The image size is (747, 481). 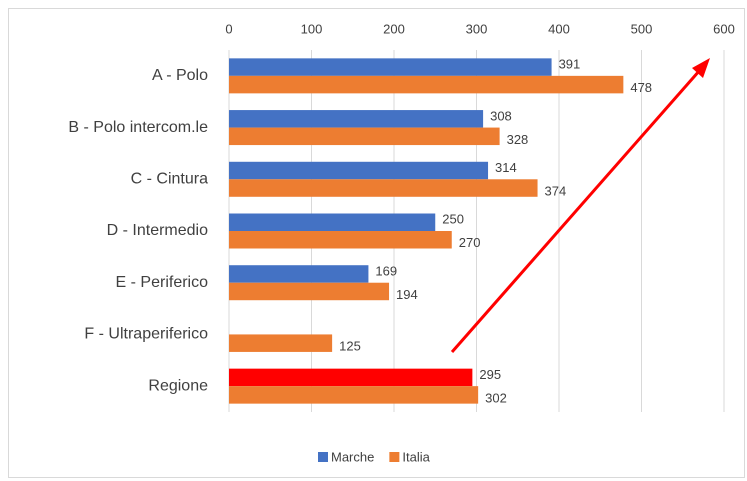 I want to click on legend-label: Marche, so click(x=352, y=456).